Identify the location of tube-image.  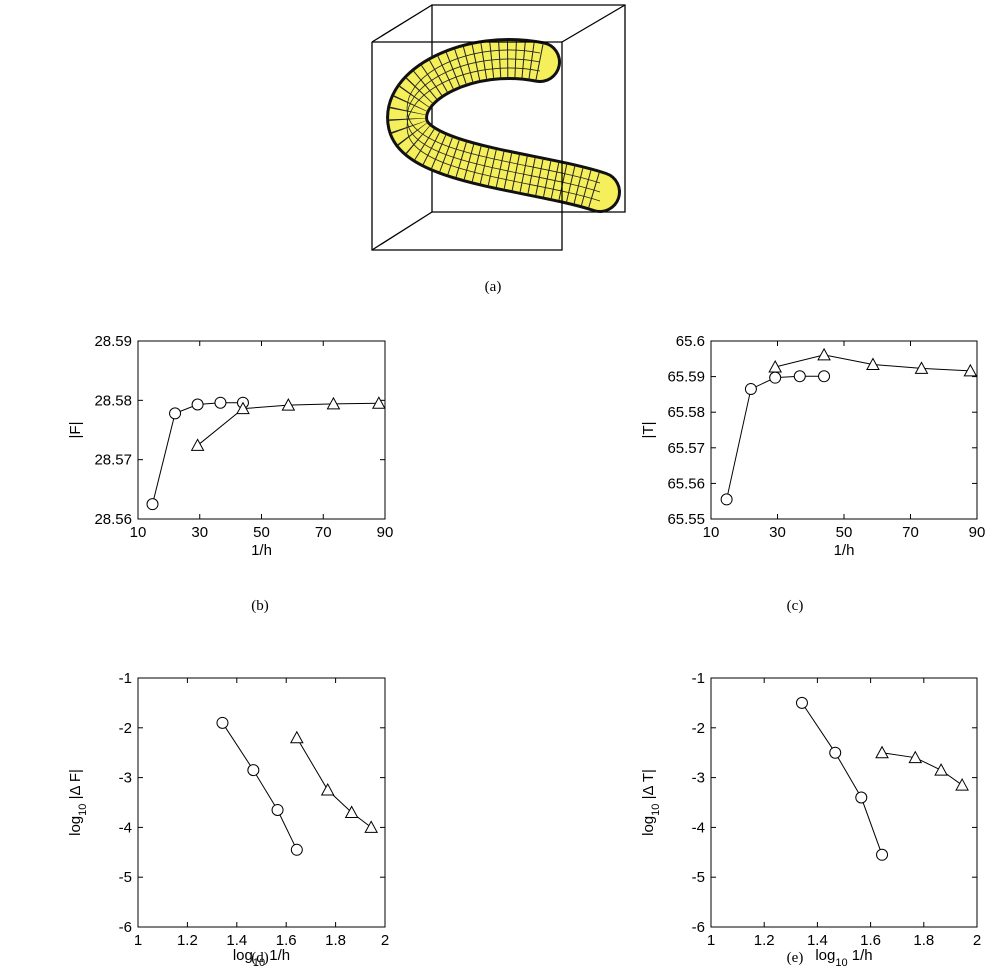
(498, 127).